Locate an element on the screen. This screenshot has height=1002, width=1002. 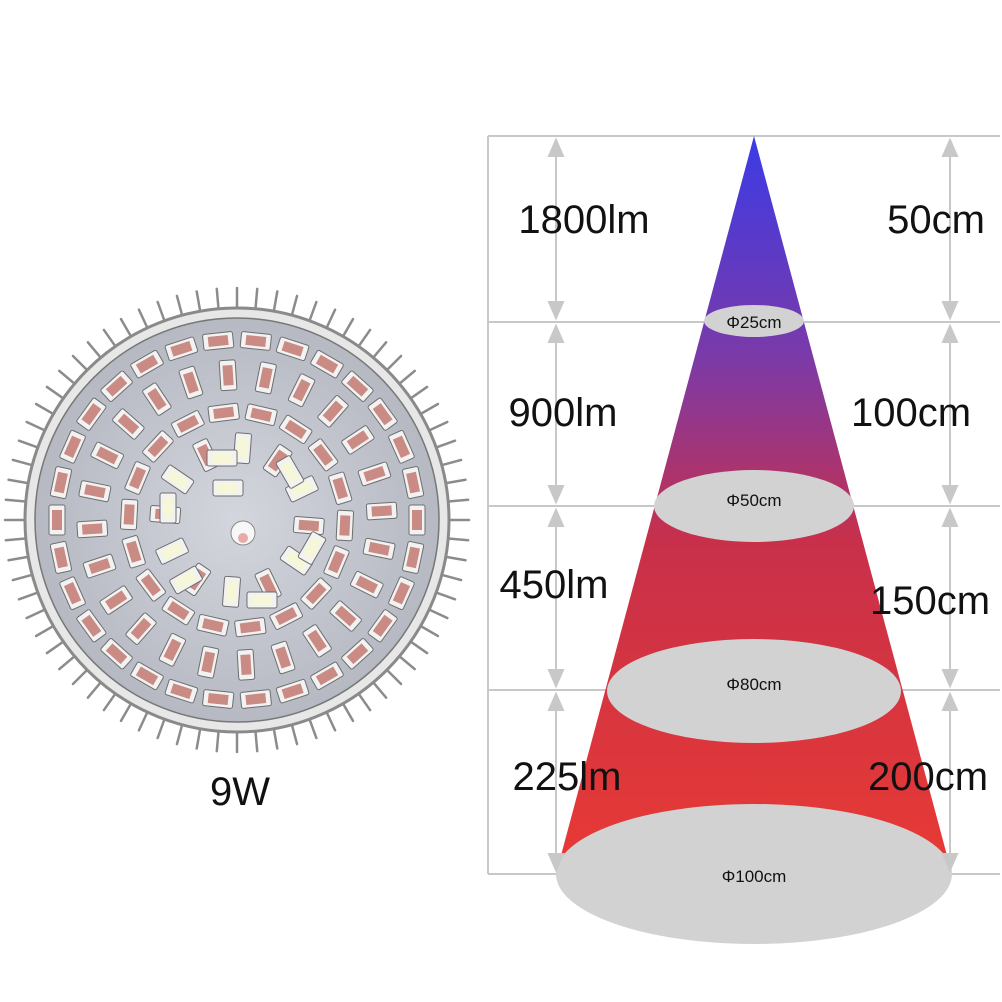
diameter-label-1: Φ25cm is located at coordinates (753, 322).